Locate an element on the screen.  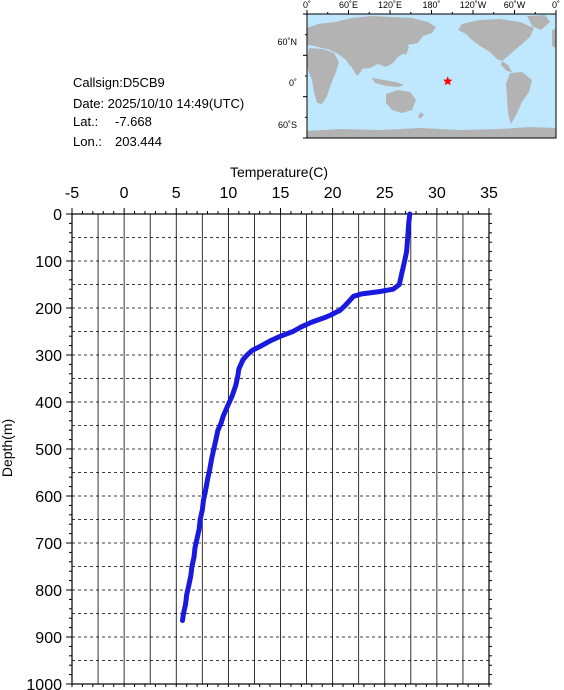
land-japan is located at coordinates (405, 49).